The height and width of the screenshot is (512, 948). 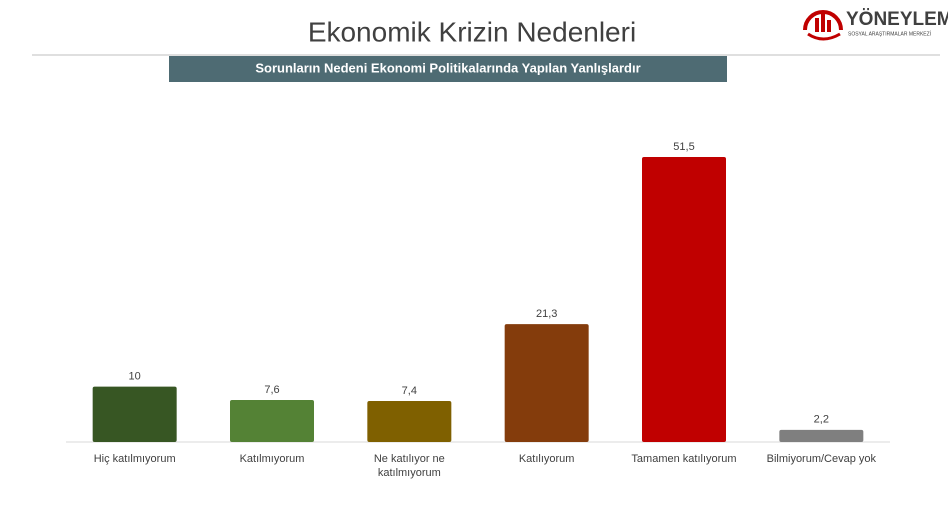 I want to click on x-tick-label: Katılıyorum, so click(x=546, y=459).